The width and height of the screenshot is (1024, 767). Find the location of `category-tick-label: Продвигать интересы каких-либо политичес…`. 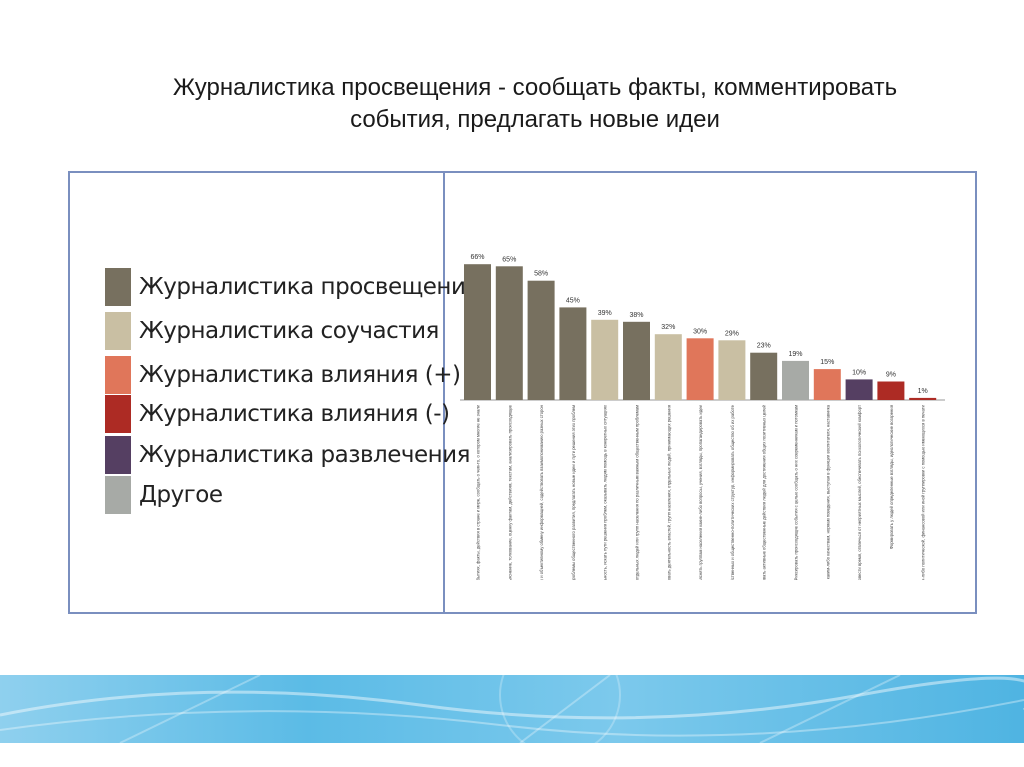

category-tick-label: Продвигать интересы каких-либо политичес… is located at coordinates (923, 492).